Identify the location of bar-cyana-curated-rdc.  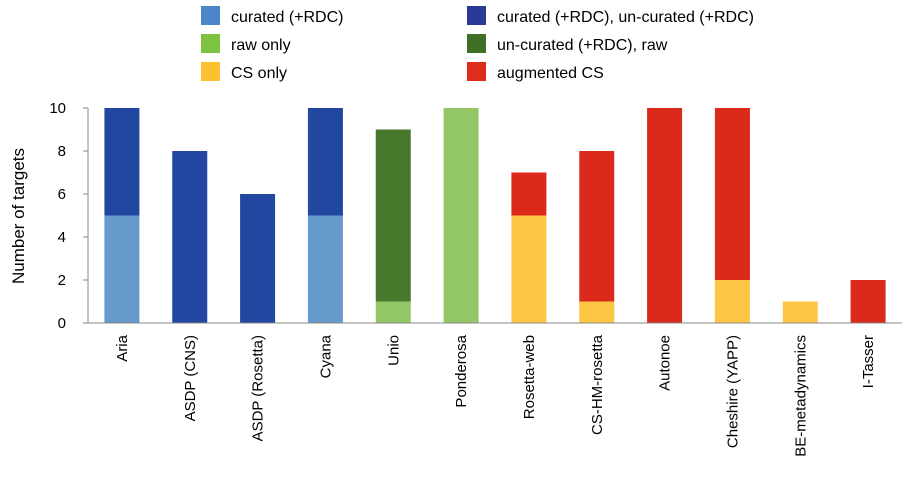
(325, 269).